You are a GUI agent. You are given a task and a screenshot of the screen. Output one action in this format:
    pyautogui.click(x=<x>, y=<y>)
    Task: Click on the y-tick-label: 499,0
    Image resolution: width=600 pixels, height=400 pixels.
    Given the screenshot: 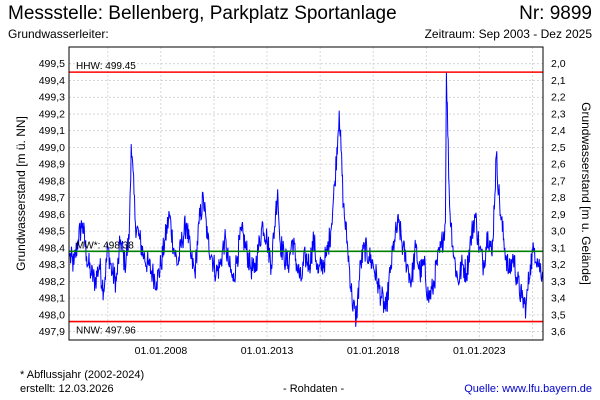 What is the action you would take?
    pyautogui.click(x=52, y=148)
    